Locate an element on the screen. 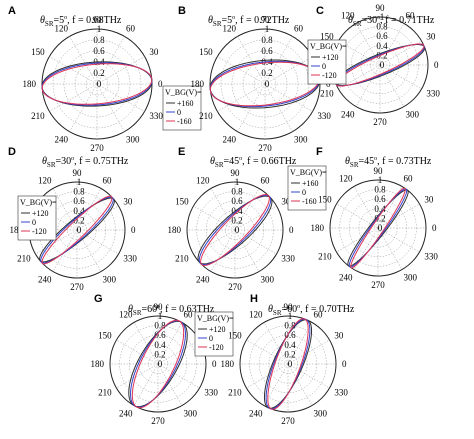 This screenshot has width=474, height=439. legend-entry: +160 is located at coordinates (310, 183).